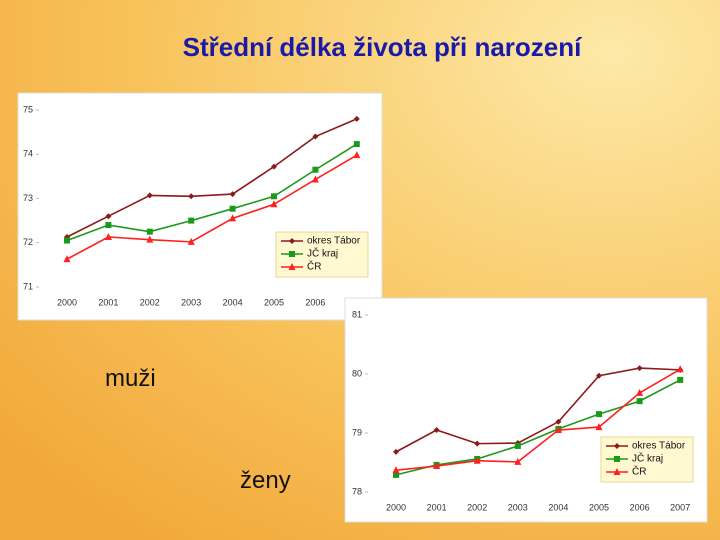  Describe the element at coordinates (265, 480) in the screenshot. I see `label: ženy` at that location.